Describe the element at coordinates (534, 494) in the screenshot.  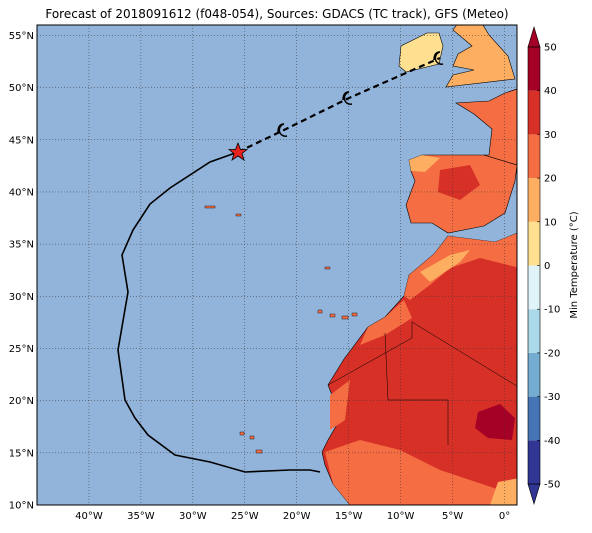
I see `colorbar-extend-bottom` at that location.